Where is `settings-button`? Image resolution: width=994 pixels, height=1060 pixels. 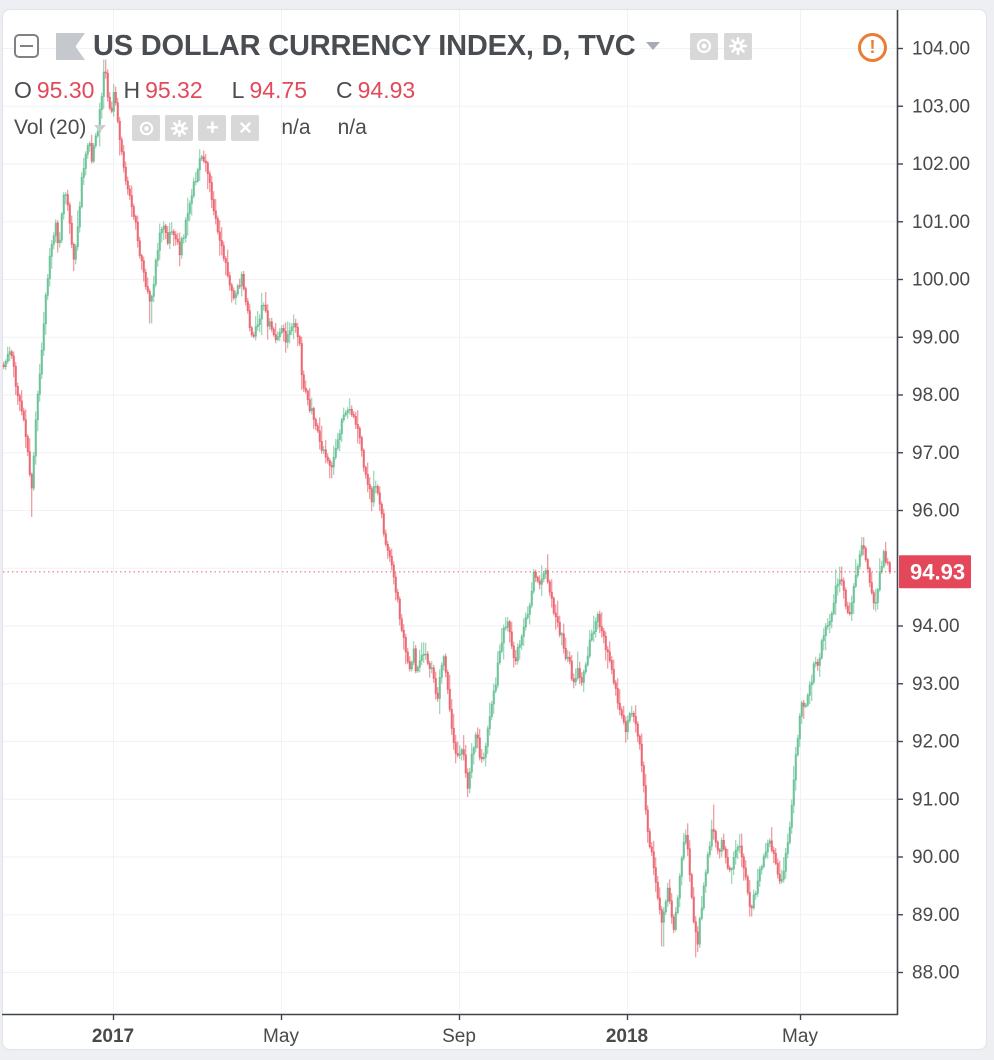
settings-button is located at coordinates (737, 46).